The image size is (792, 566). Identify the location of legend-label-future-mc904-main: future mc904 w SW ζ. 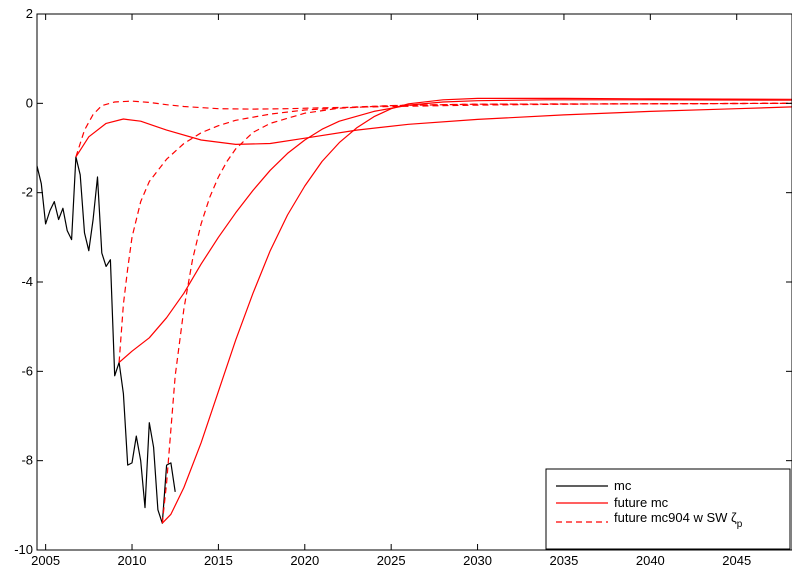
(675, 517).